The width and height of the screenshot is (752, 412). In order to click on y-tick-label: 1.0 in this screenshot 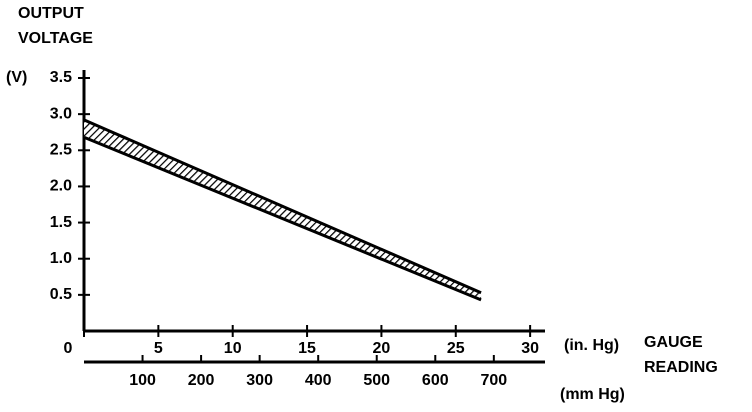, I will do `click(61, 258)`.